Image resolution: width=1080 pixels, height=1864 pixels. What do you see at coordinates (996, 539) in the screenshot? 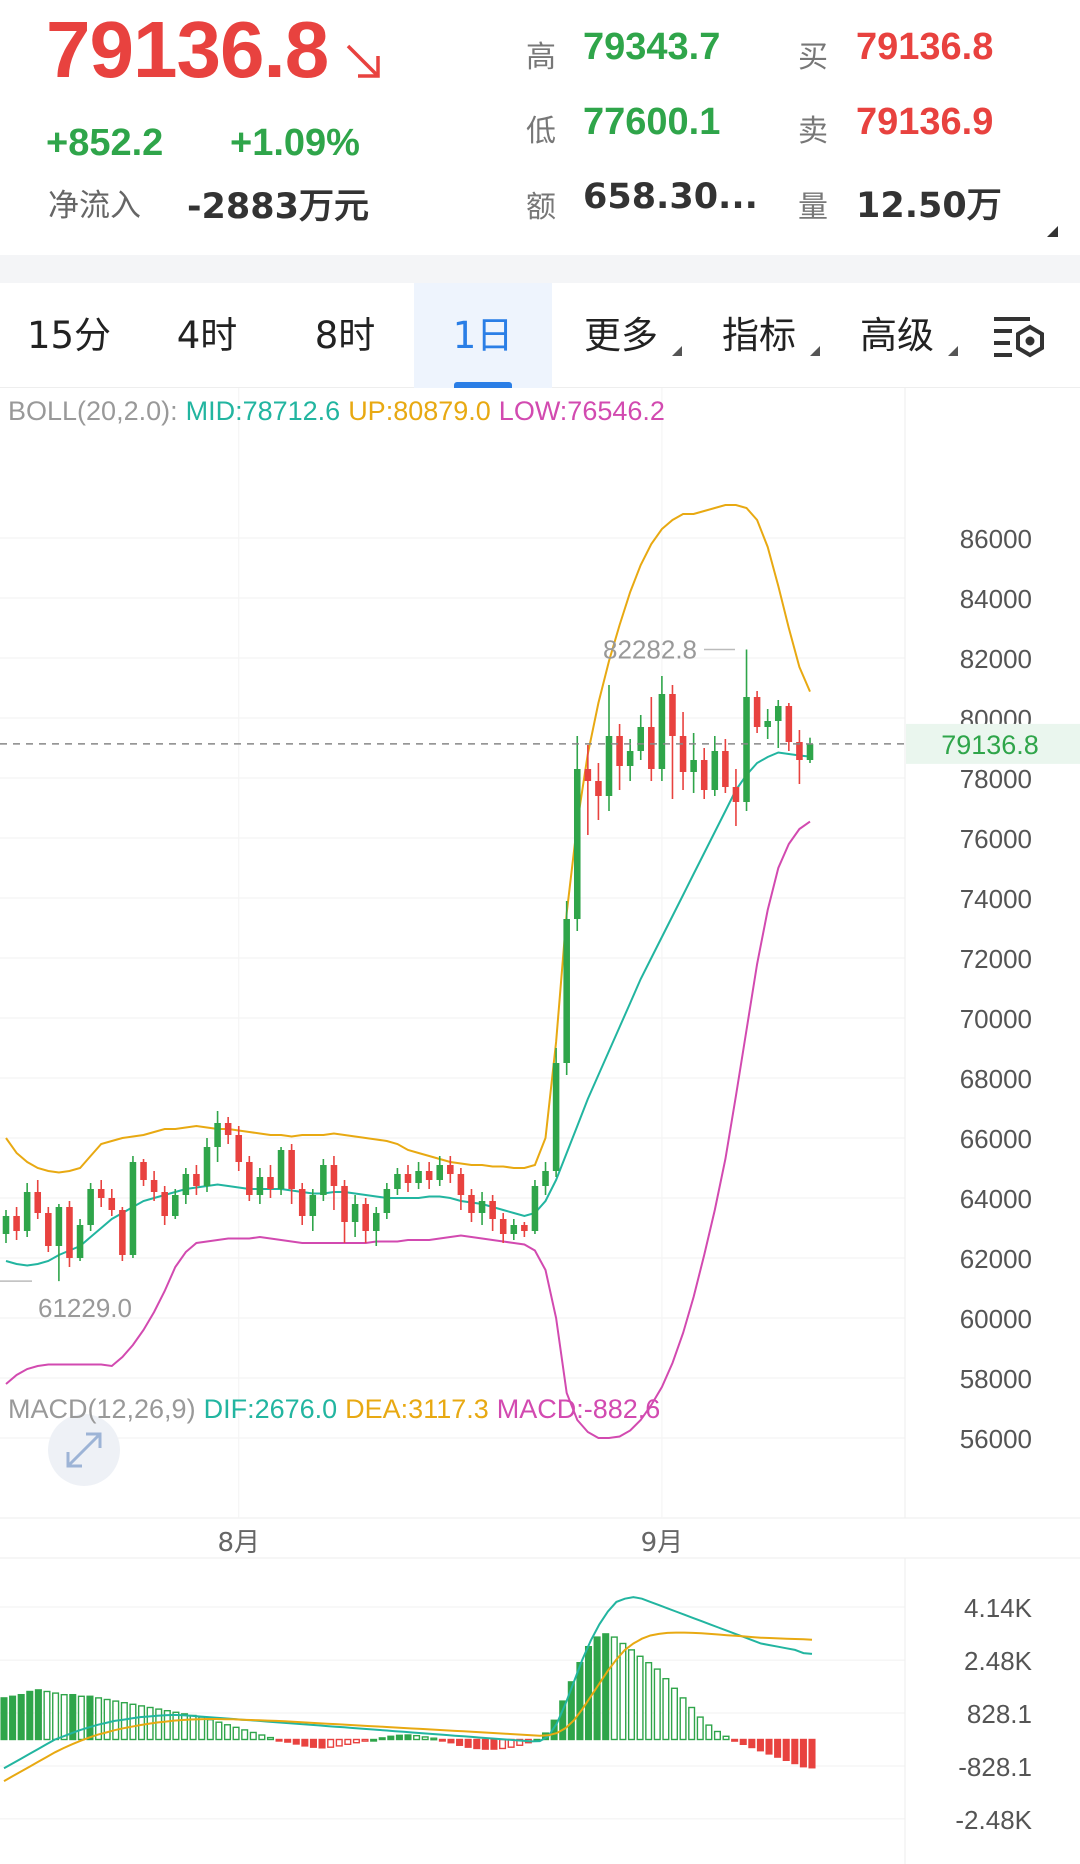
I see `y-tick-label: 86000` at bounding box center [996, 539].